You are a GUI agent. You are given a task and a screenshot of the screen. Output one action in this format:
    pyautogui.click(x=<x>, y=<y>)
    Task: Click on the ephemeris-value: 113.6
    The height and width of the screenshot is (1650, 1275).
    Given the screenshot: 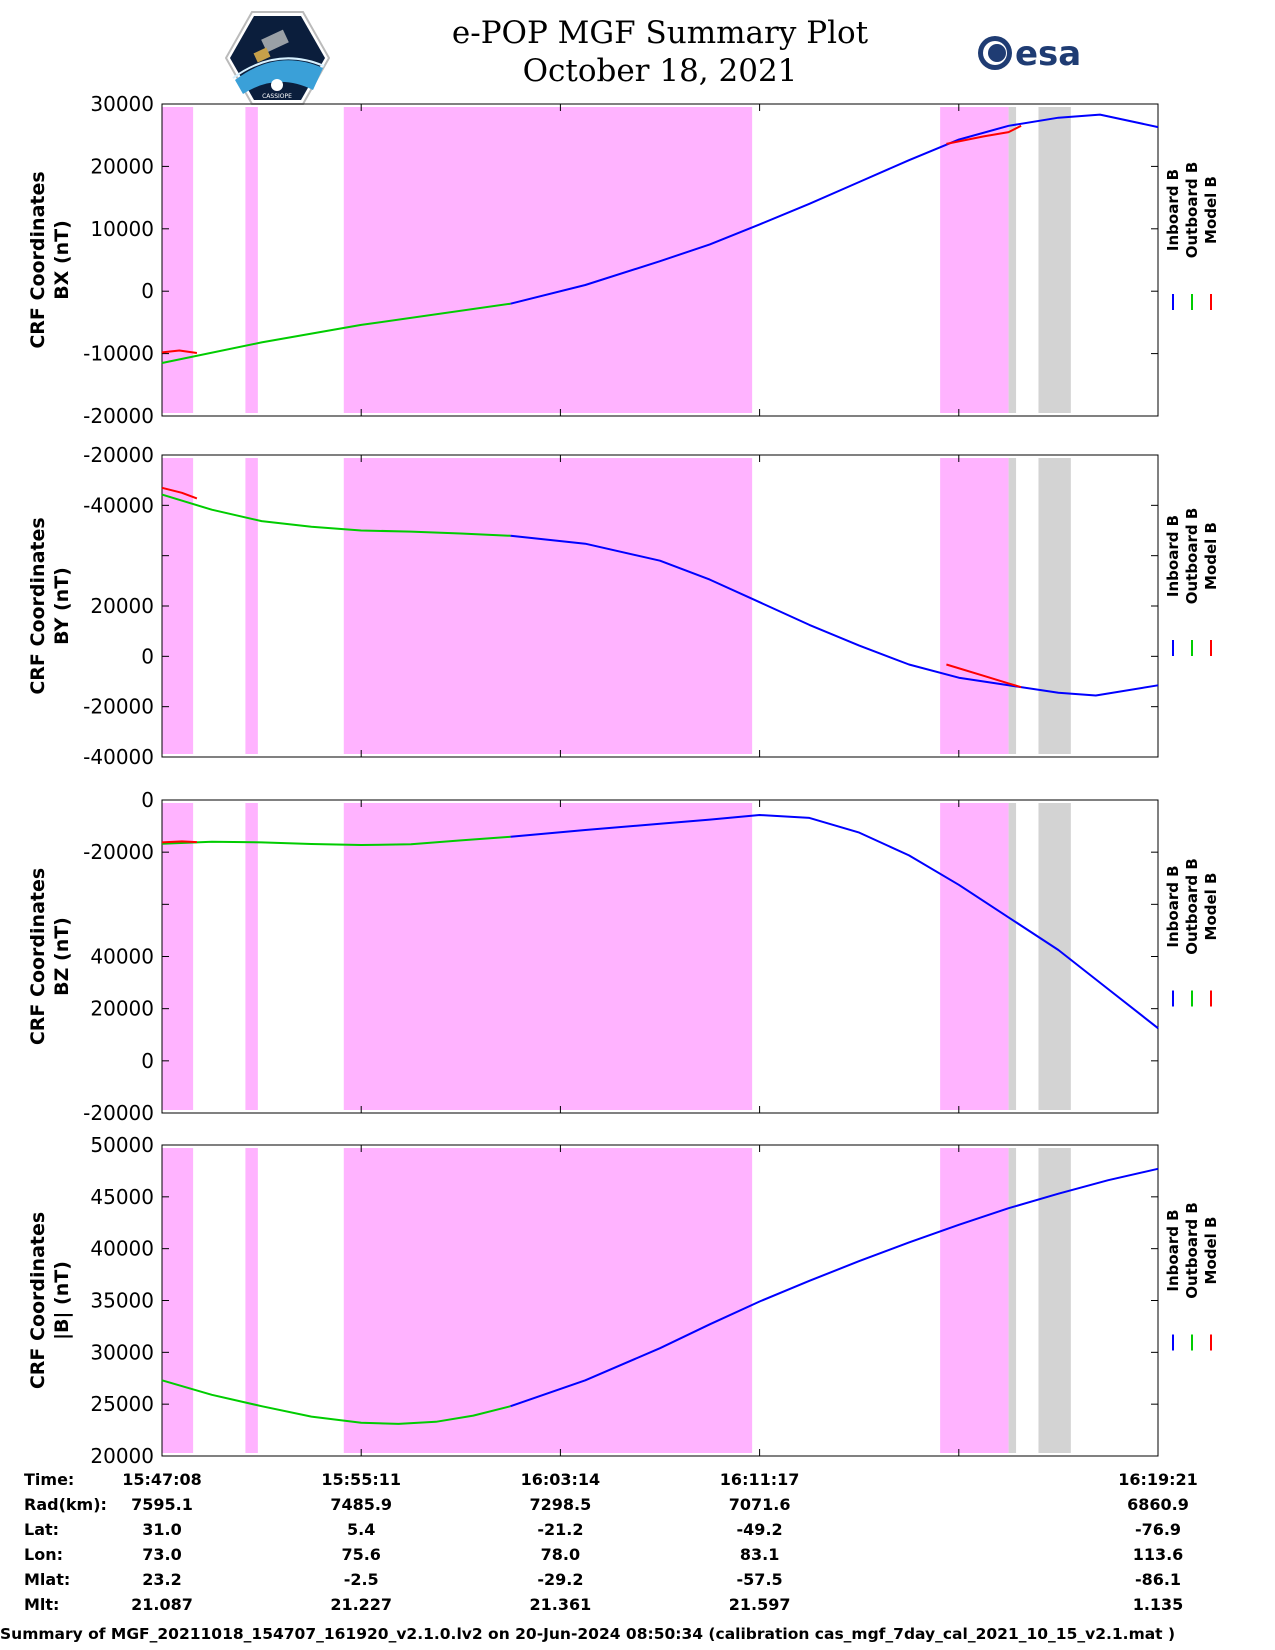 What is the action you would take?
    pyautogui.click(x=1158, y=1554)
    